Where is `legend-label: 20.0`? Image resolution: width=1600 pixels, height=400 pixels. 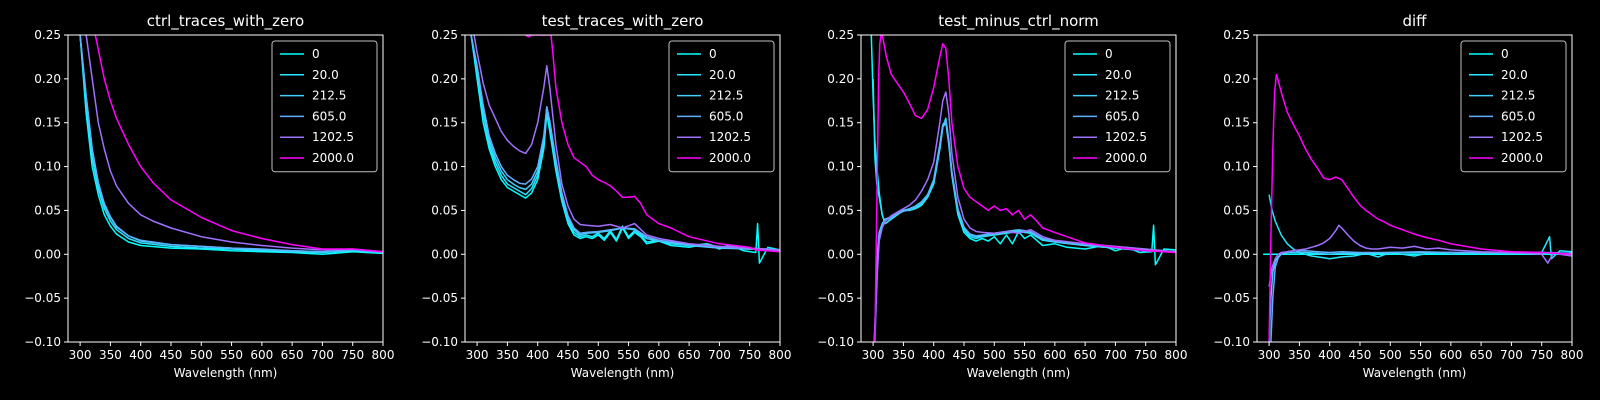
legend-label: 20.0 is located at coordinates (722, 75).